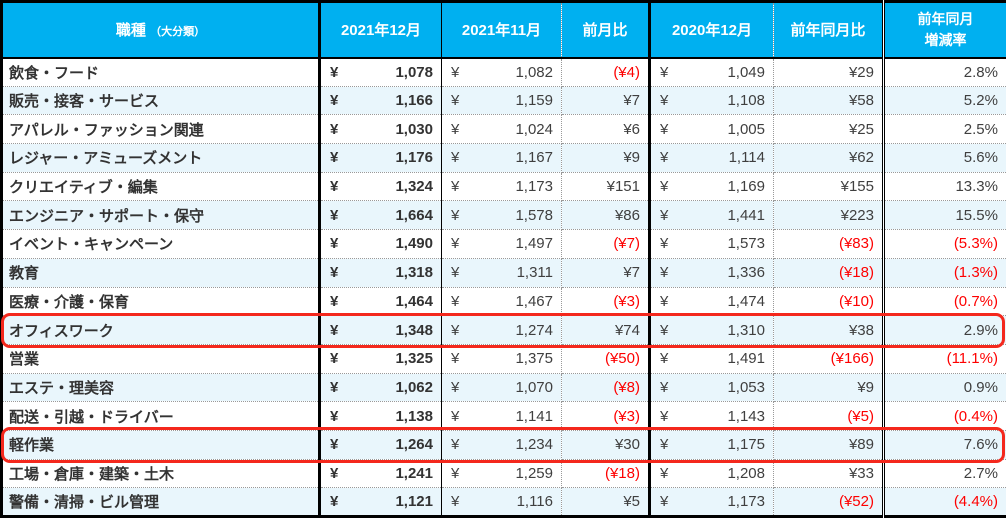 Image resolution: width=1006 pixels, height=525 pixels. I want to click on cell-yoy-rate: 13.3%, so click(944, 187).